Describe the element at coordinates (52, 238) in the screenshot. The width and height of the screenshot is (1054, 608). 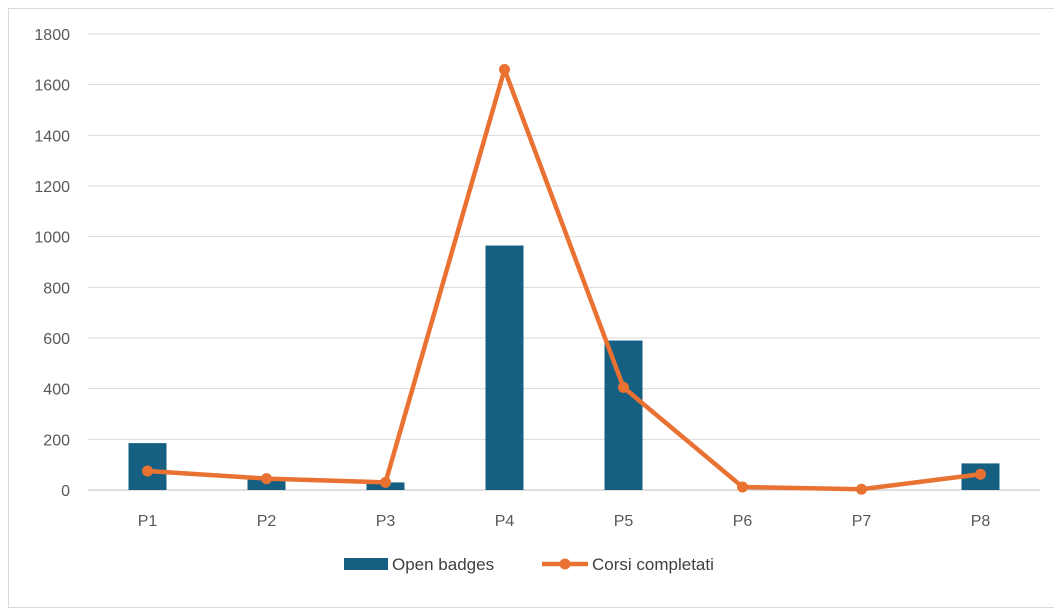
I see `y-tick-label: 1000` at that location.